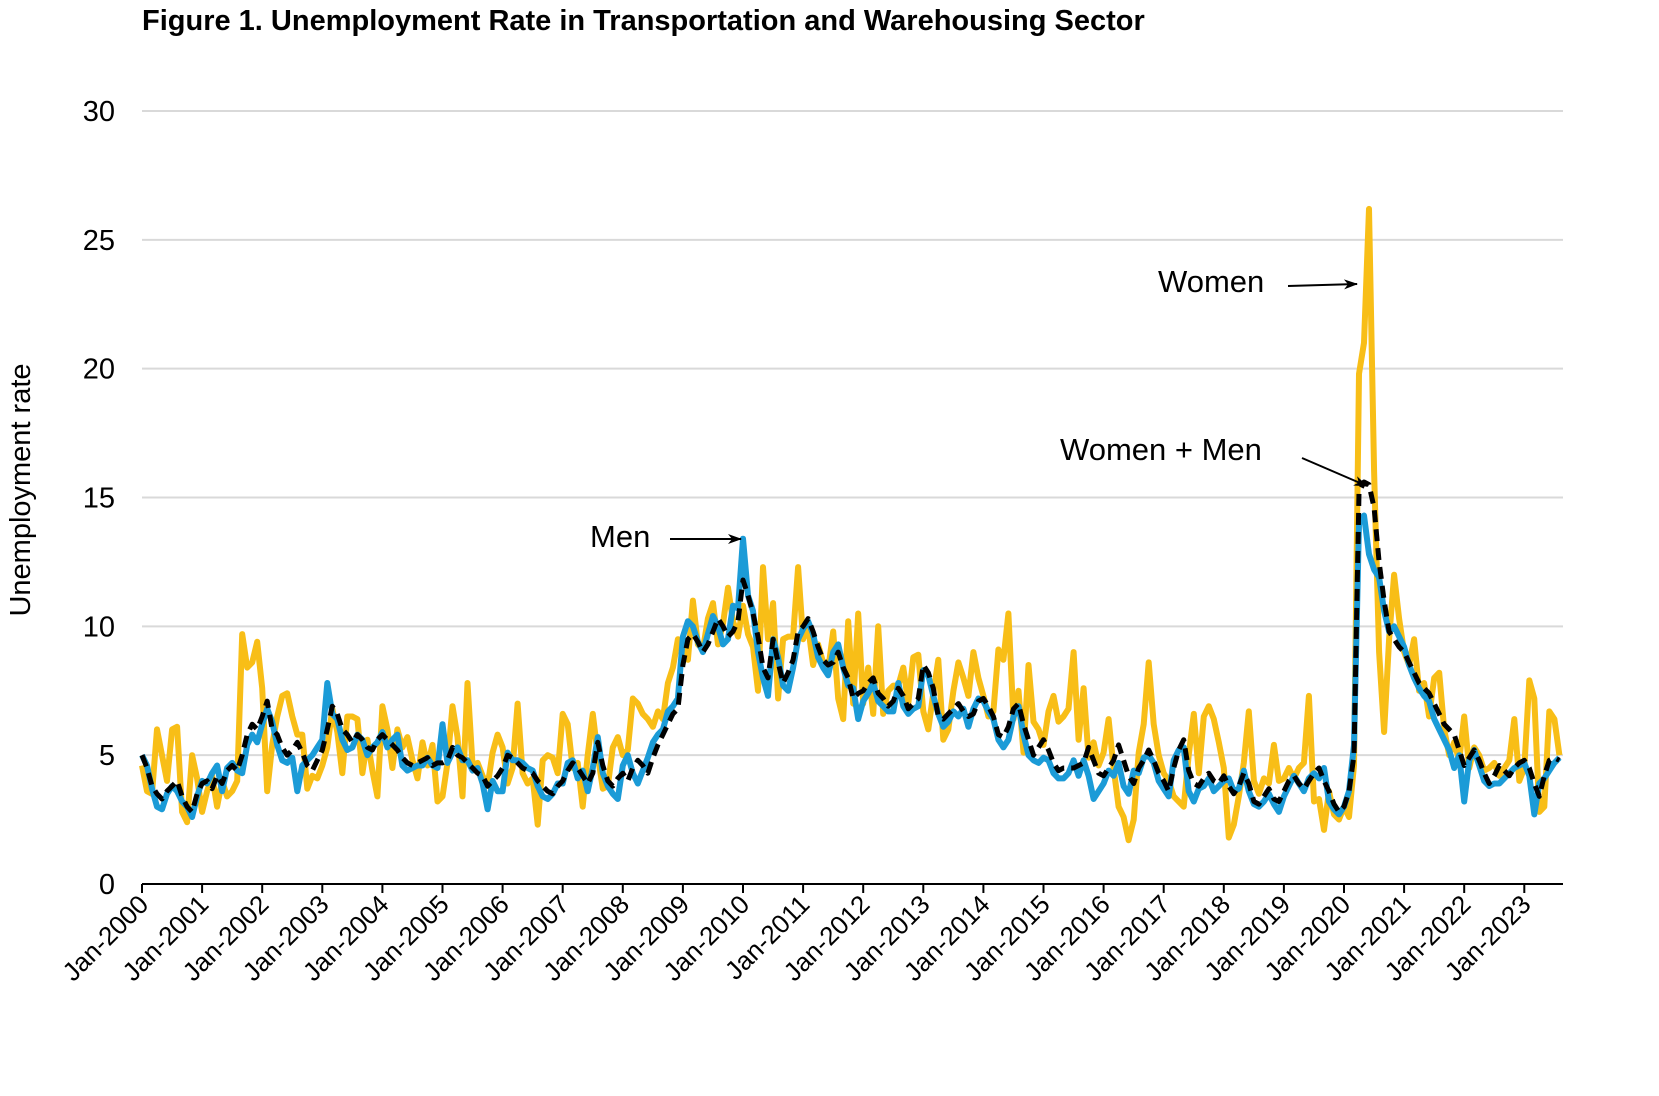 Image resolution: width=1659 pixels, height=1096 pixels. I want to click on y-tick-label: 30, so click(99, 112).